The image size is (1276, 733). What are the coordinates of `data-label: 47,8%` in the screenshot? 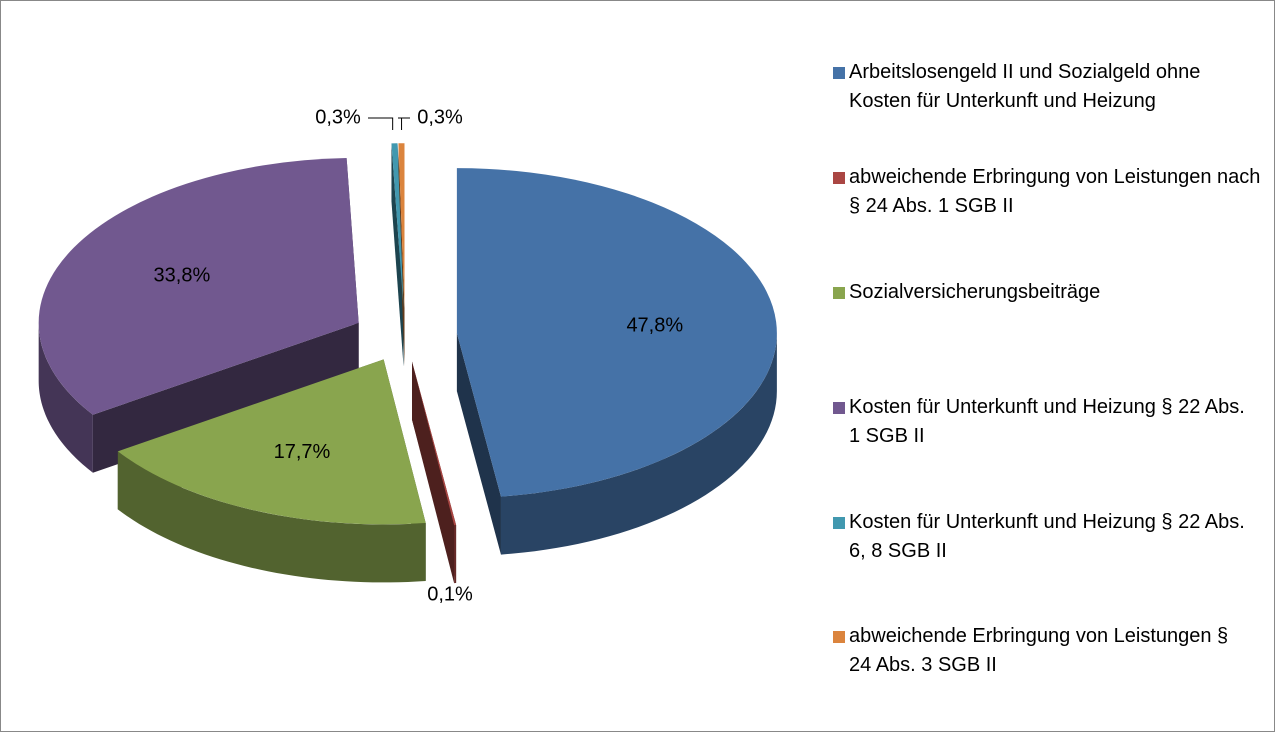 It's located at (654, 325).